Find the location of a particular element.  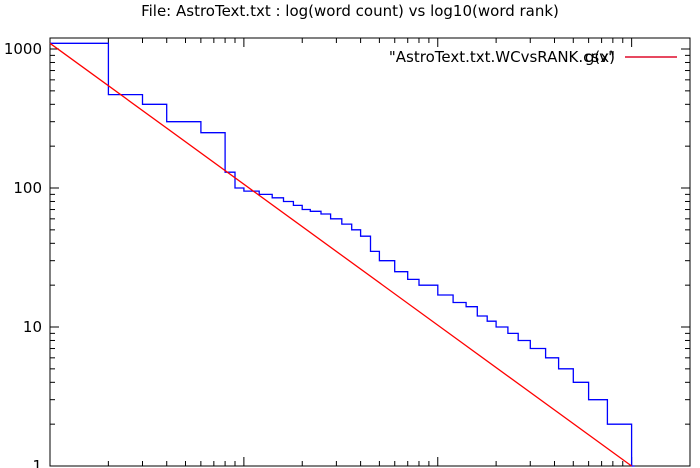

legend: "AstroText.txt.WCvsRANK.csv"g(x) is located at coordinates (533, 57).